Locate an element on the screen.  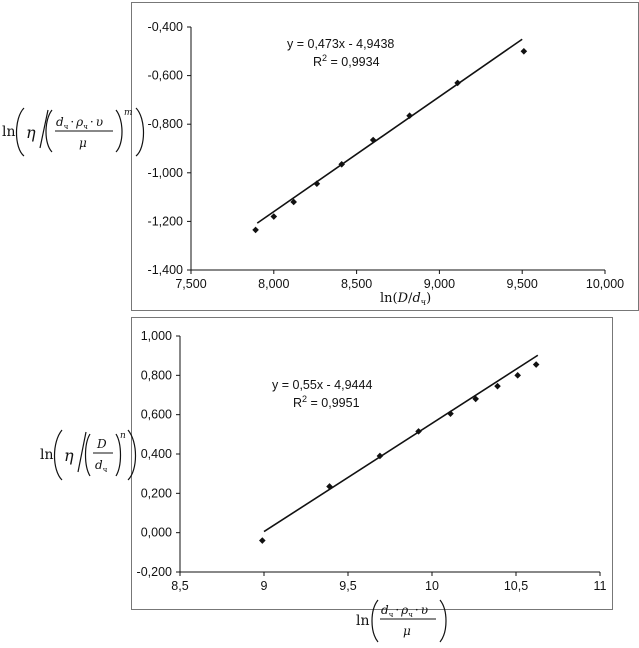
trendline is located at coordinates (389, 131).